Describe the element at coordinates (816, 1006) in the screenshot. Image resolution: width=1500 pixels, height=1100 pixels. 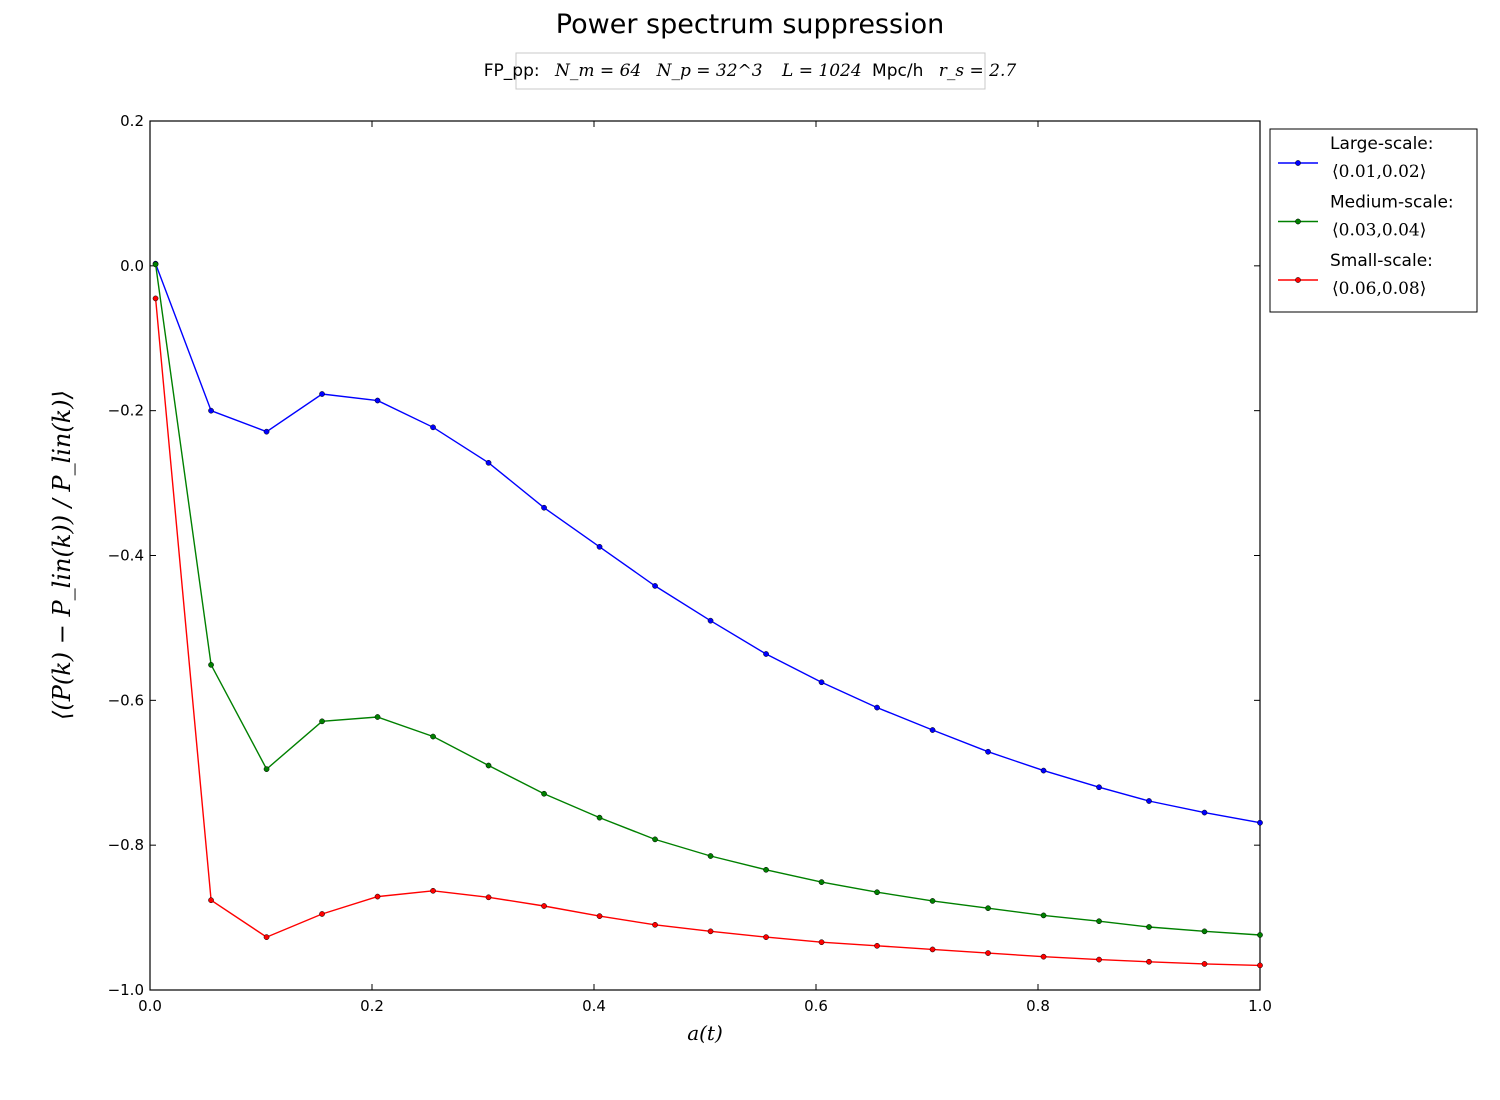
I see `x-tick-label: 0.6` at that location.